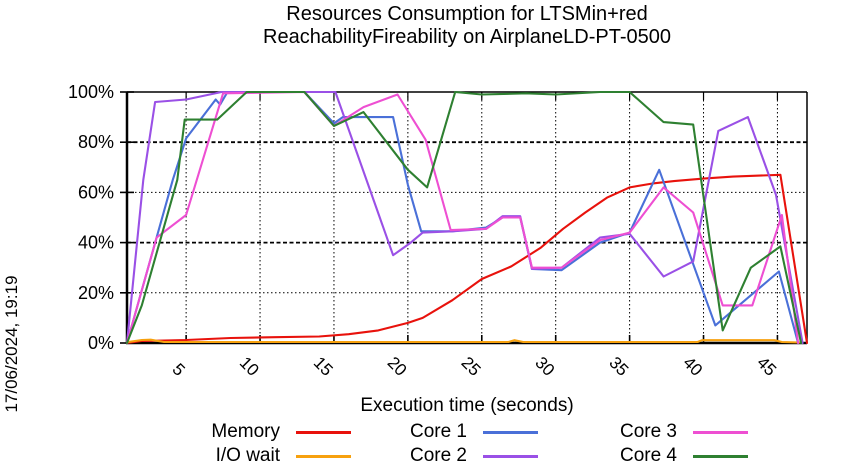 The width and height of the screenshot is (850, 475). I want to click on legend-label-core-3: Core 3, so click(648, 431).